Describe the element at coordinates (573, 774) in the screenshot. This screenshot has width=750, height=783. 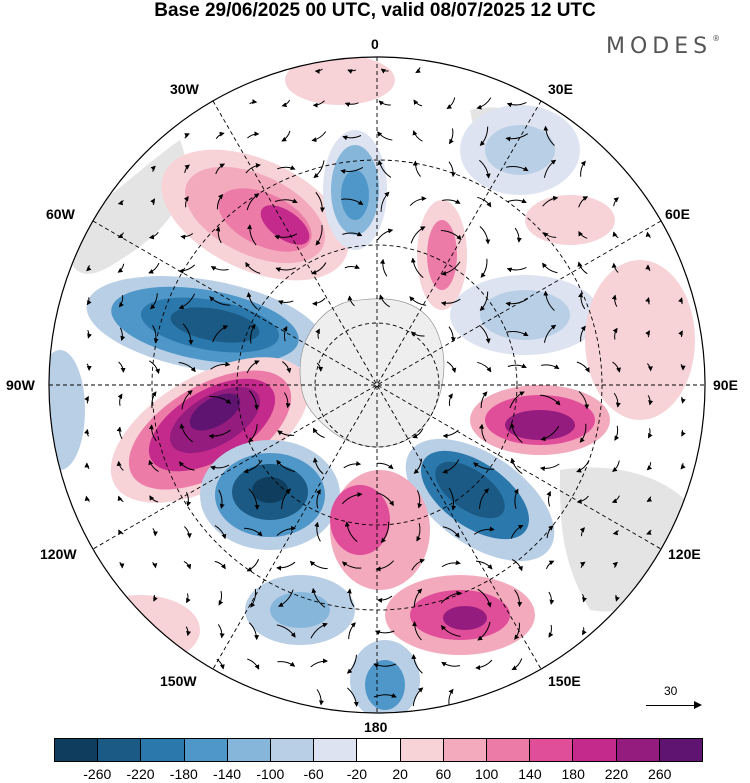
I see `colorbar-tick-label: 180` at that location.